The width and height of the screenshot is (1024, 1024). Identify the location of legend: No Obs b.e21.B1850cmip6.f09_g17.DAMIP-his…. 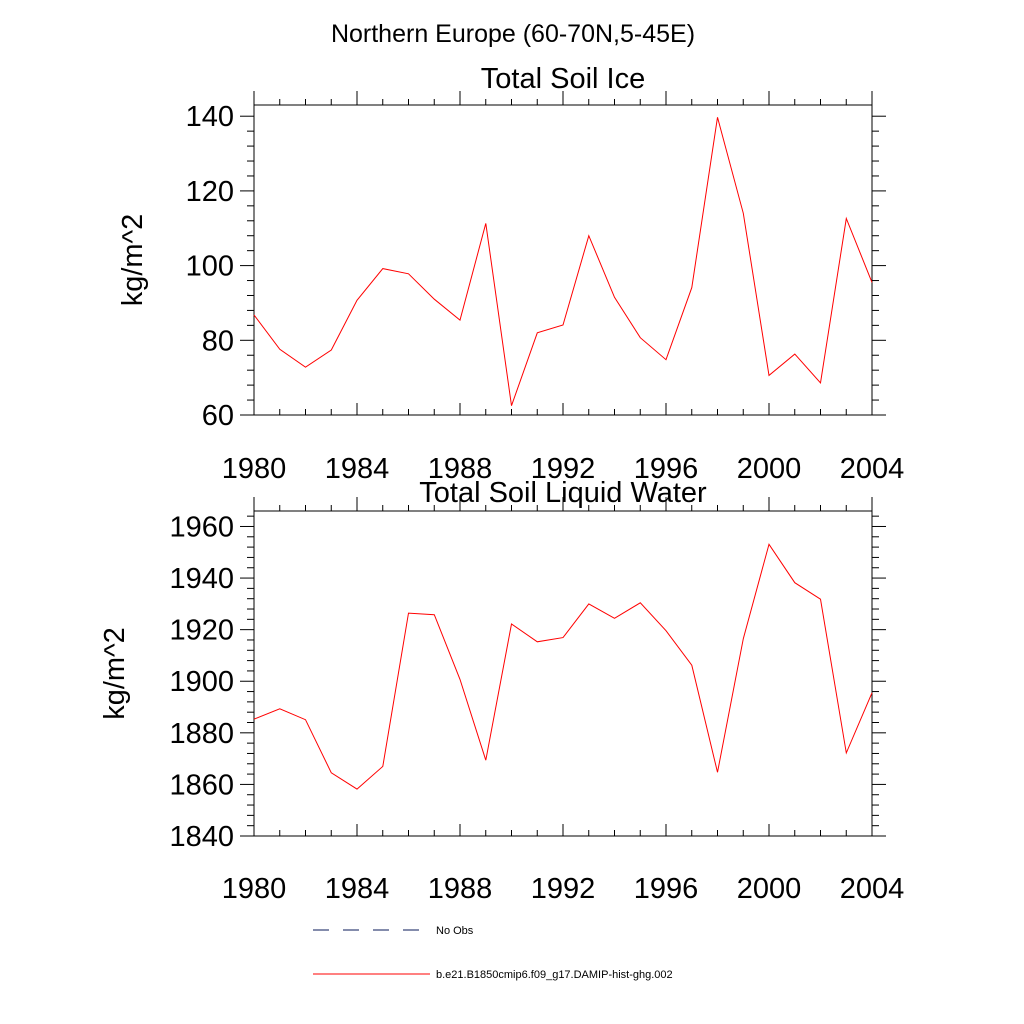
(493, 953).